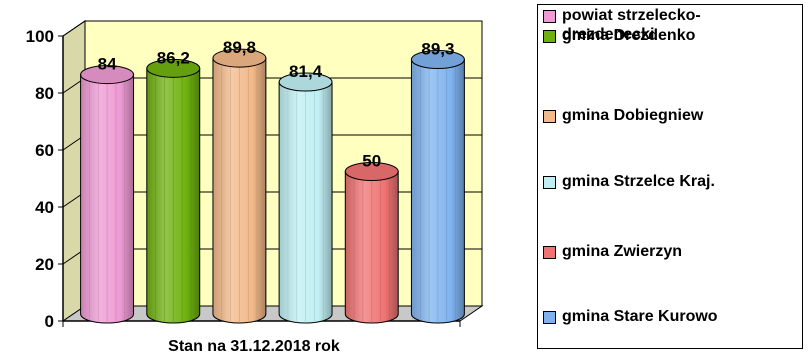 The width and height of the screenshot is (808, 358). What do you see at coordinates (44, 93) in the screenshot?
I see `y-tick-label: 80` at bounding box center [44, 93].